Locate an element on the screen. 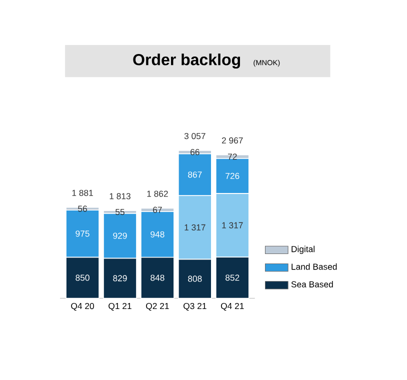 The height and width of the screenshot is (380, 407). data-label: 726 is located at coordinates (233, 175).